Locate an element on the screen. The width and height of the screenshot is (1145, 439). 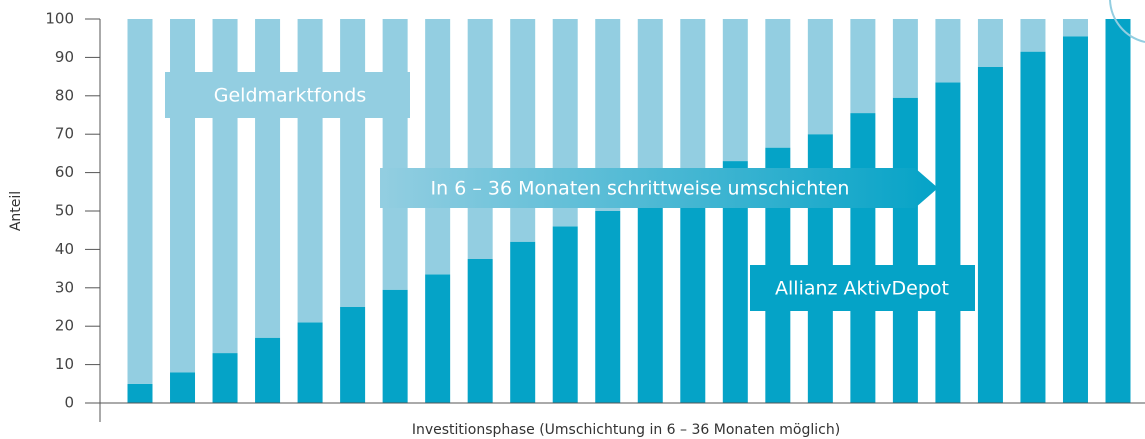
y-tick-label: 90 is located at coordinates (64, 57).